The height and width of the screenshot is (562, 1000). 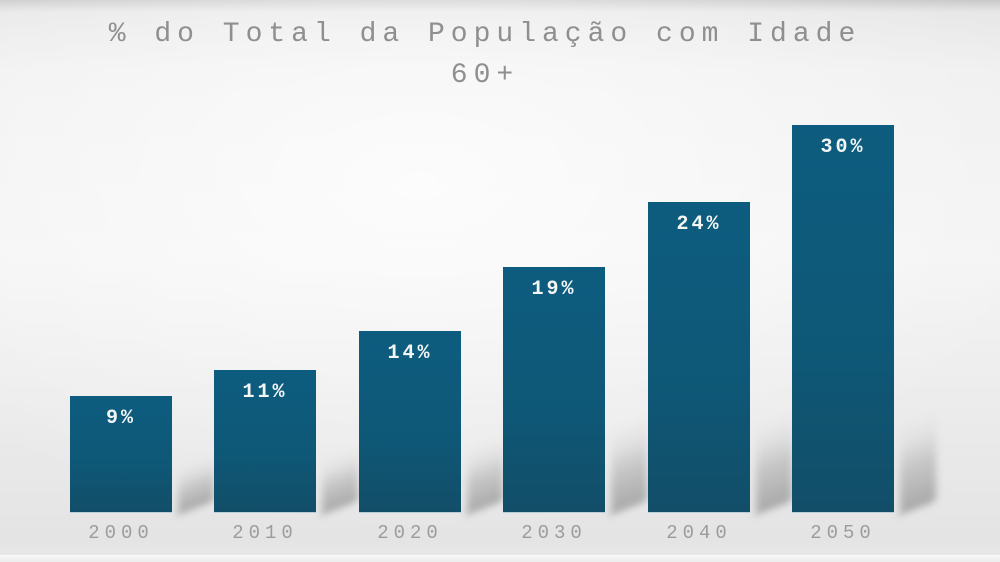 What do you see at coordinates (843, 319) in the screenshot?
I see `bar: 30%` at bounding box center [843, 319].